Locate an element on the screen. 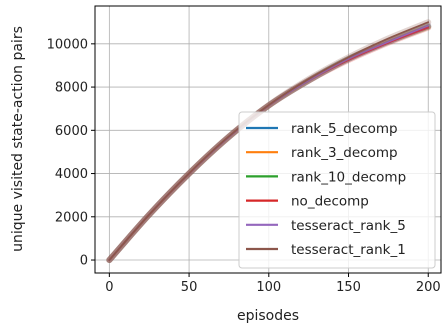  legend-label-tesseract-rank-1: tesseract_rank_1 is located at coordinates (348, 250).